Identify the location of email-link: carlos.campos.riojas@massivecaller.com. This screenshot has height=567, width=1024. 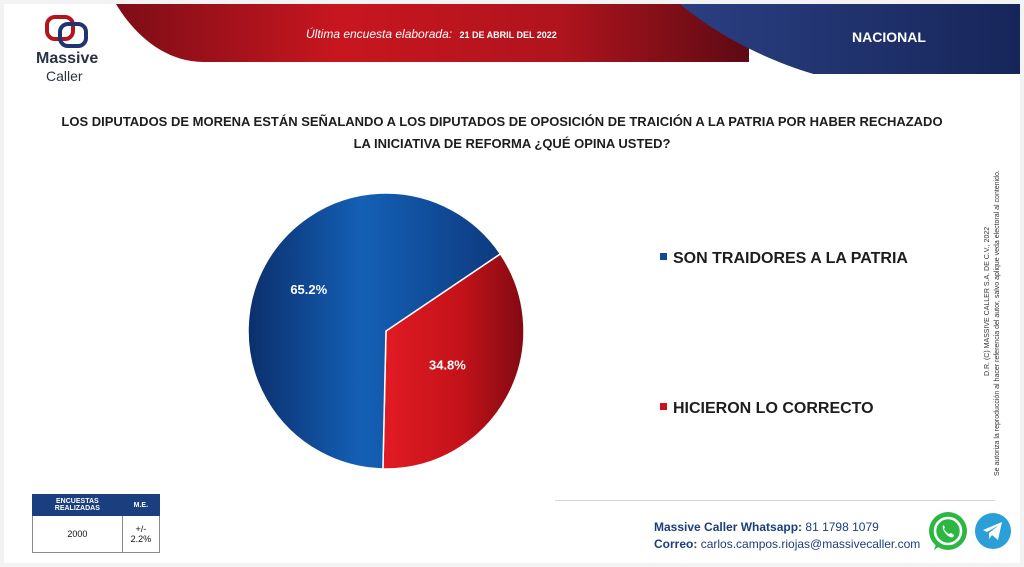
(810, 544).